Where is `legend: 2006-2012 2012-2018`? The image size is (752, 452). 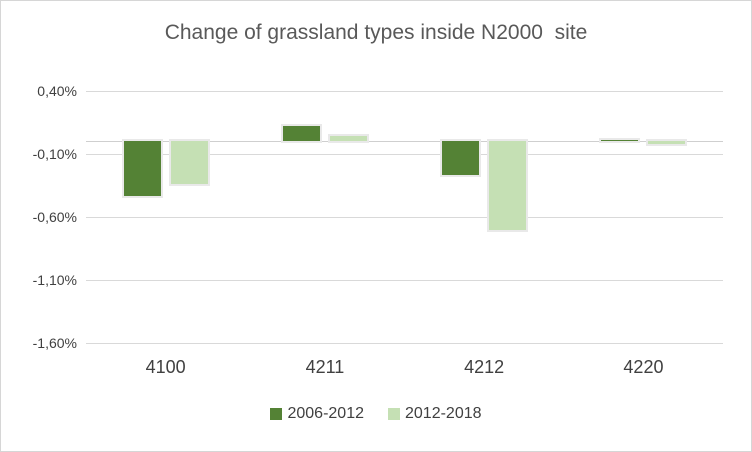
legend: 2006-2012 2012-2018 is located at coordinates (376, 414).